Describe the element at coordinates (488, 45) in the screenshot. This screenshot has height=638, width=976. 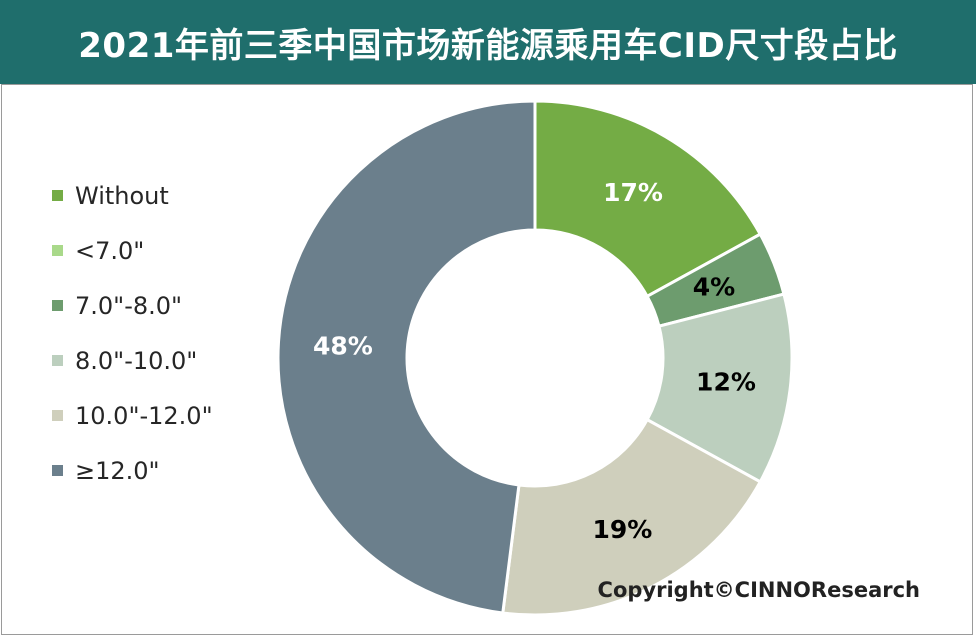
I see `chart-title: 2021年前三季中国市场新能源乘用车CID尺寸段占比` at that location.